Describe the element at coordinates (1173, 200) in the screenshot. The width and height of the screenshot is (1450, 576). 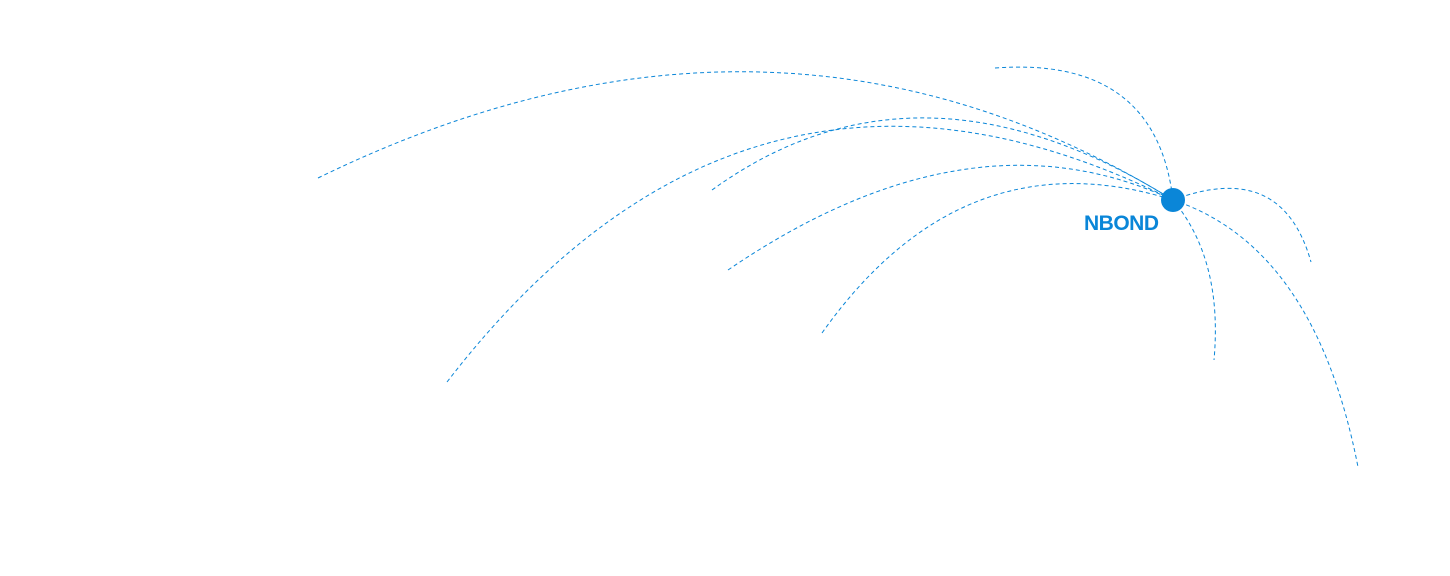
I see `hub-node` at that location.